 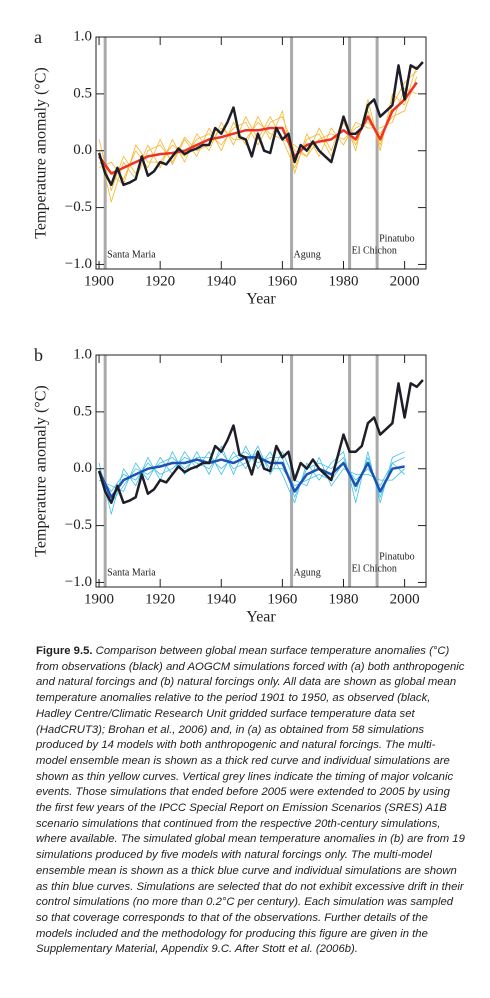 What do you see at coordinates (38, 355) in the screenshot?
I see `panel-label: b` at bounding box center [38, 355].